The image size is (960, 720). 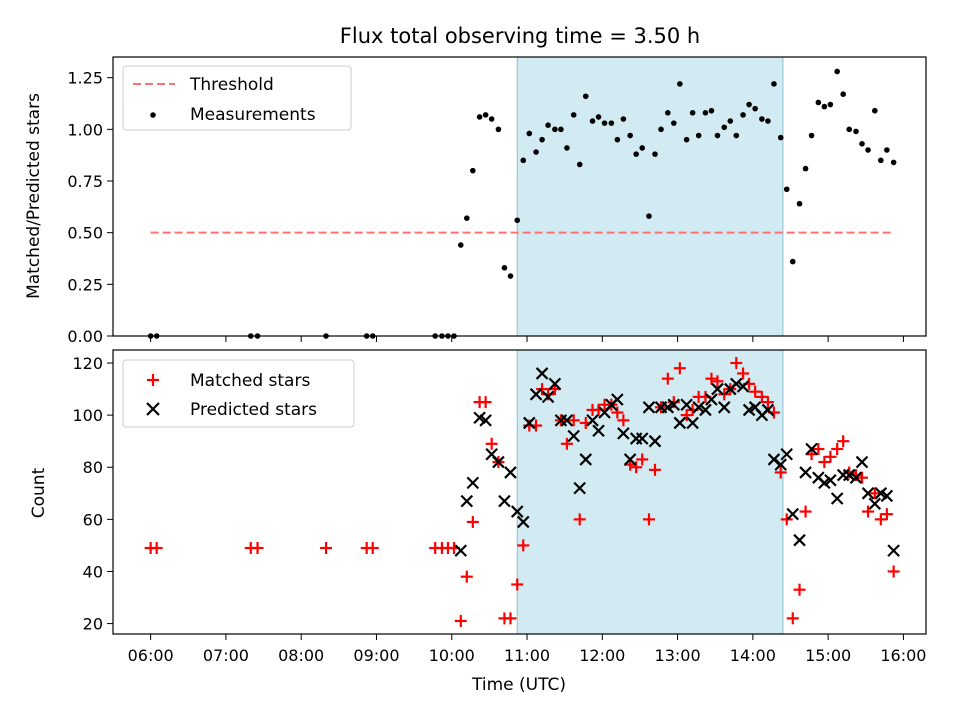 What do you see at coordinates (93, 467) in the screenshot?
I see `y-tick-label: 80` at bounding box center [93, 467].